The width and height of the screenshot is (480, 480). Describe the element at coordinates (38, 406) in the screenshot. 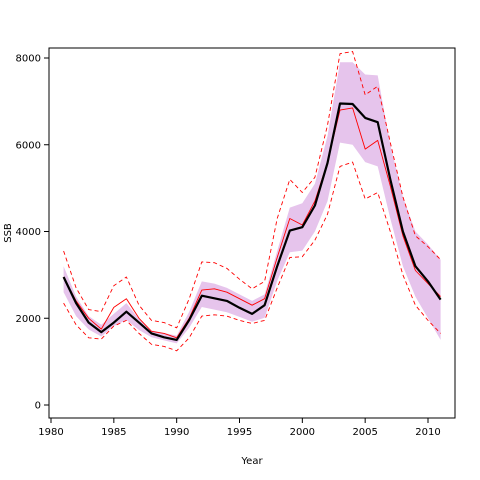

I see `y-tick-label-0: 0` at that location.